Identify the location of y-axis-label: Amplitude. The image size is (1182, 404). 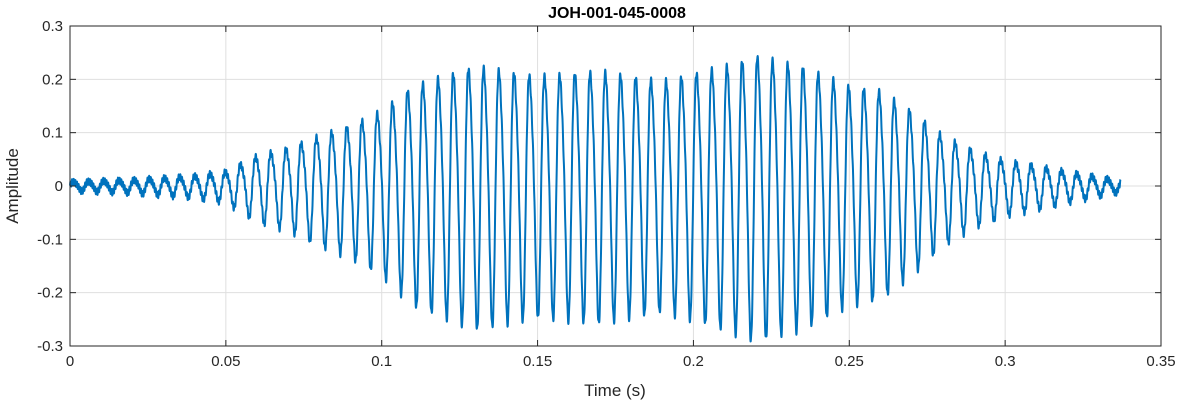
(12, 186).